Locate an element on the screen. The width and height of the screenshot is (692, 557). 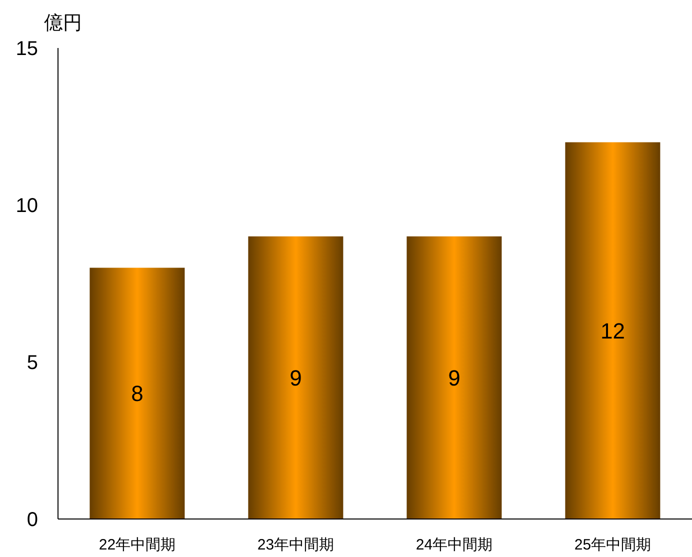
x-tick-label: 24年中間期 is located at coordinates (454, 545).